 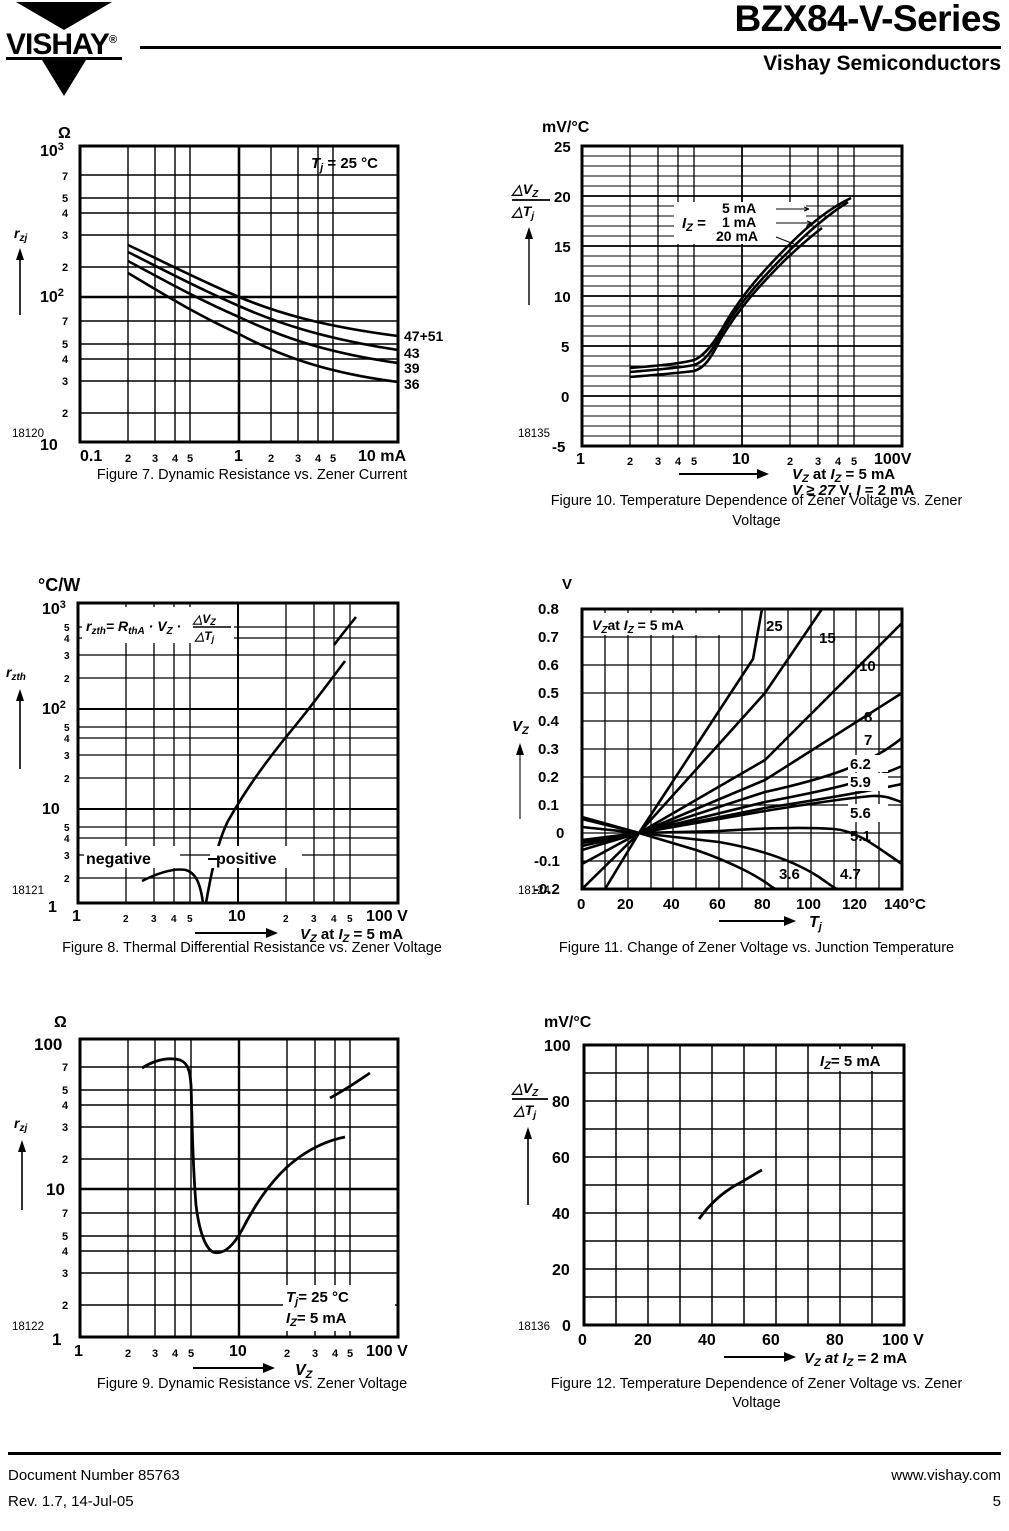 I want to click on f9-y-tick-10: 10, so click(x=55, y=1189).